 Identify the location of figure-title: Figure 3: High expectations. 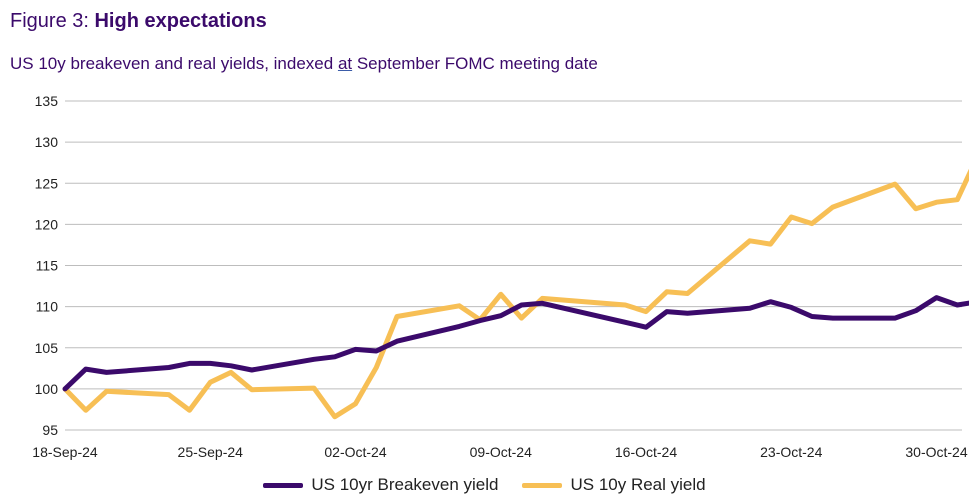
(138, 21).